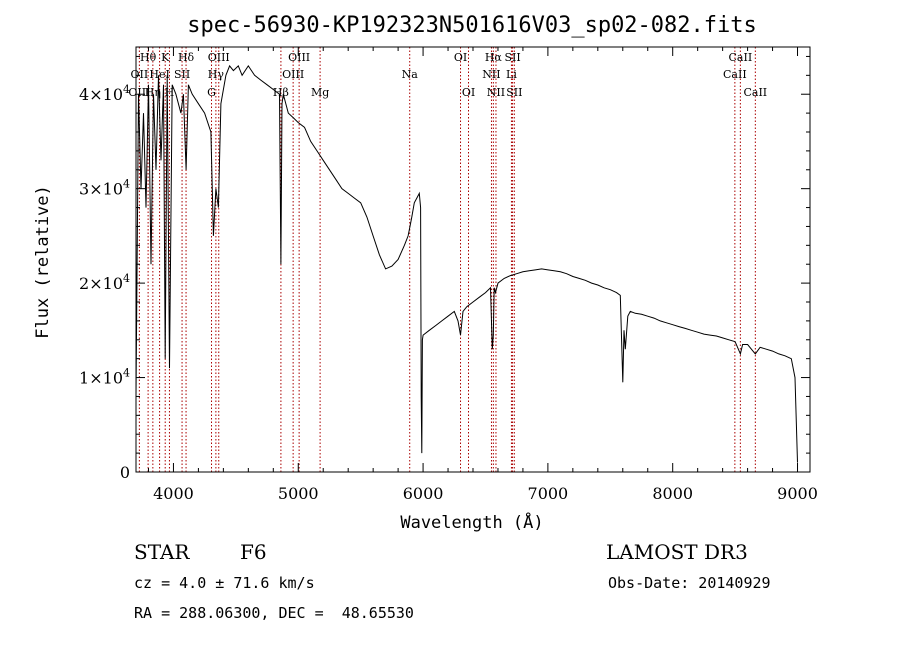 This screenshot has width=900, height=649. I want to click on redshift-velocity: cz = 4.0 ± 71.6 km/s, so click(224, 583).